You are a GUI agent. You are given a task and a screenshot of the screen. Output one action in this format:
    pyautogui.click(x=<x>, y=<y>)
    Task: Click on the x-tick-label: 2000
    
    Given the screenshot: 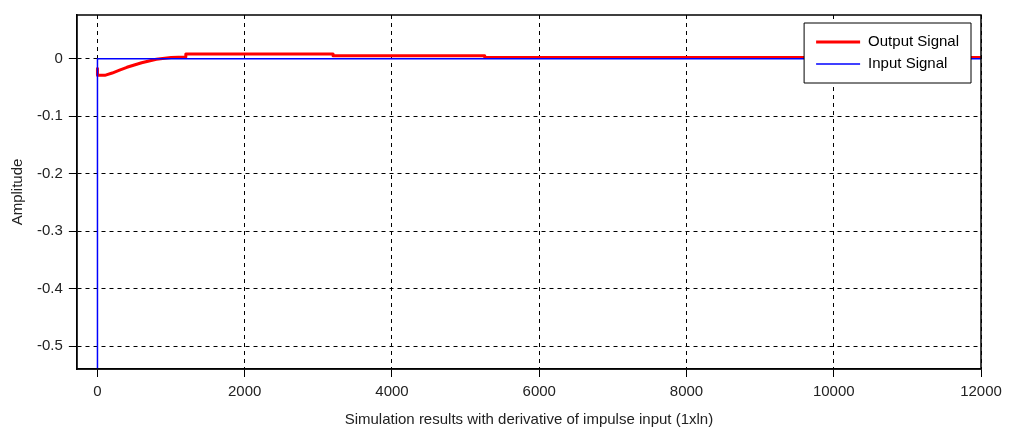 What is the action you would take?
    pyautogui.click(x=245, y=391)
    